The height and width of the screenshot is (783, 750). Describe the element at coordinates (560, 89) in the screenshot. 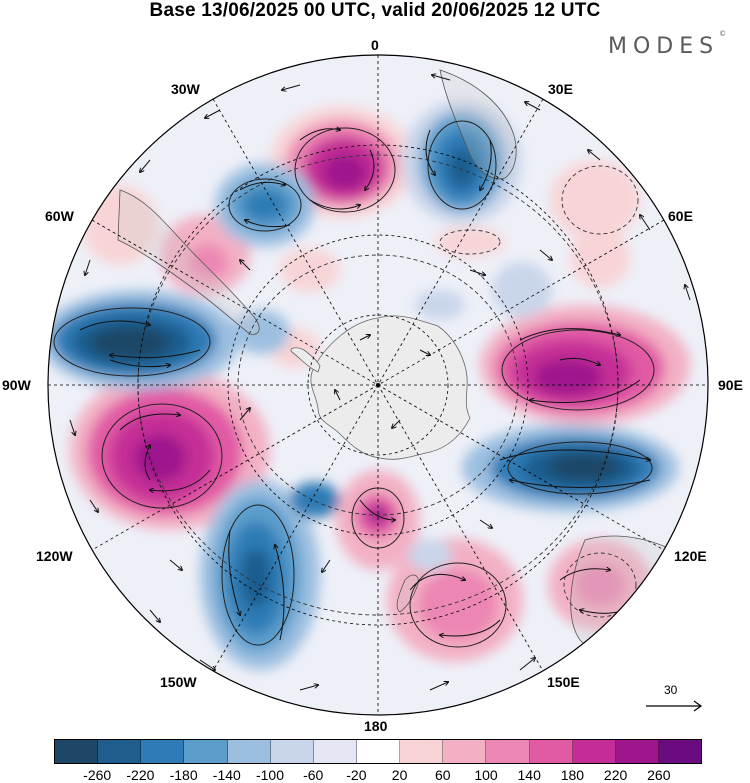

I see `lon-label-30e: 30E` at that location.